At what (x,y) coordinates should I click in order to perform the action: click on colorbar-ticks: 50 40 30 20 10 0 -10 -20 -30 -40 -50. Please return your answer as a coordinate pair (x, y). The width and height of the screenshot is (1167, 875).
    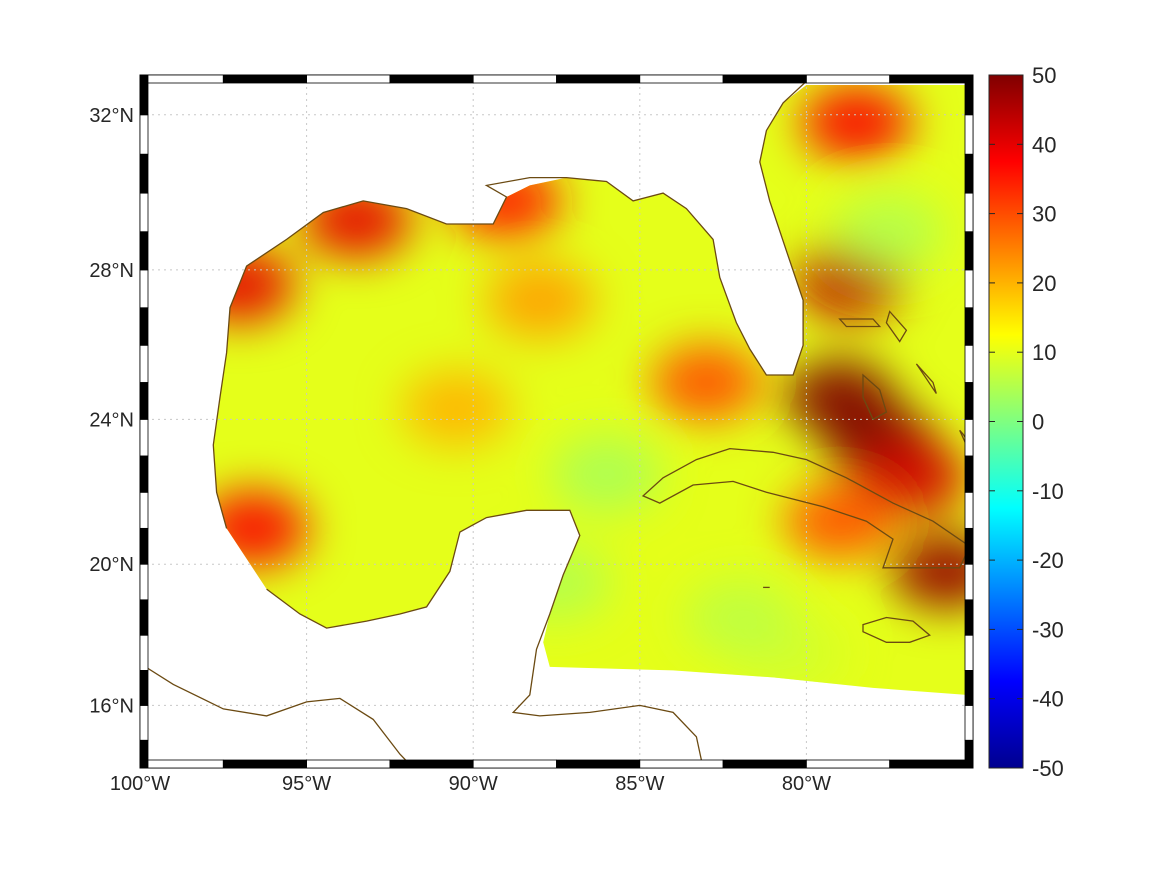
    Looking at the image, I should click on (1026, 422).